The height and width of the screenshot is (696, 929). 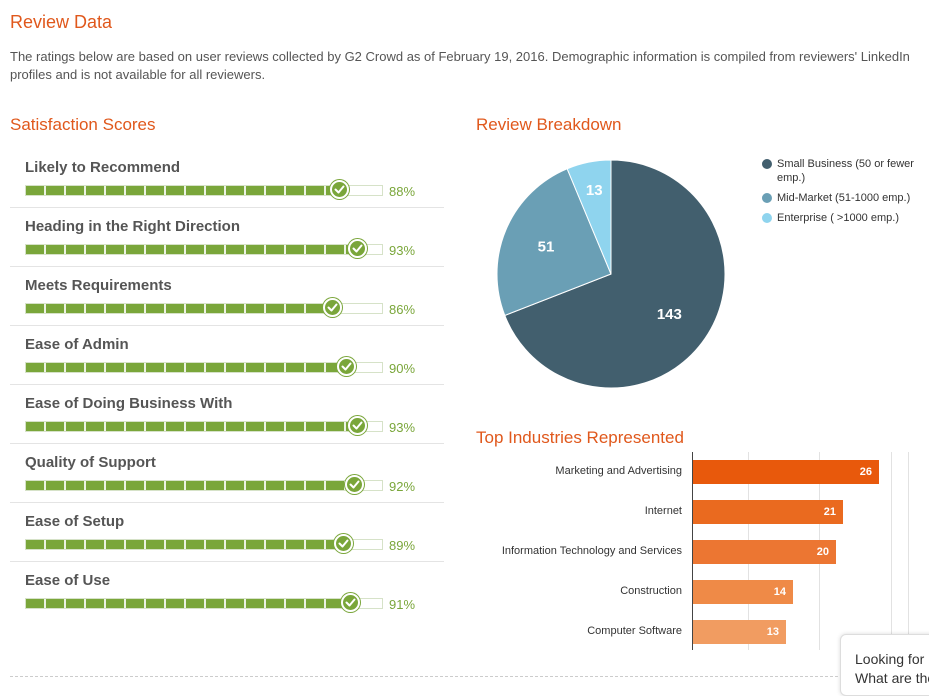 I want to click on score-row: Ease of Doing Business With 93%, so click(x=227, y=415).